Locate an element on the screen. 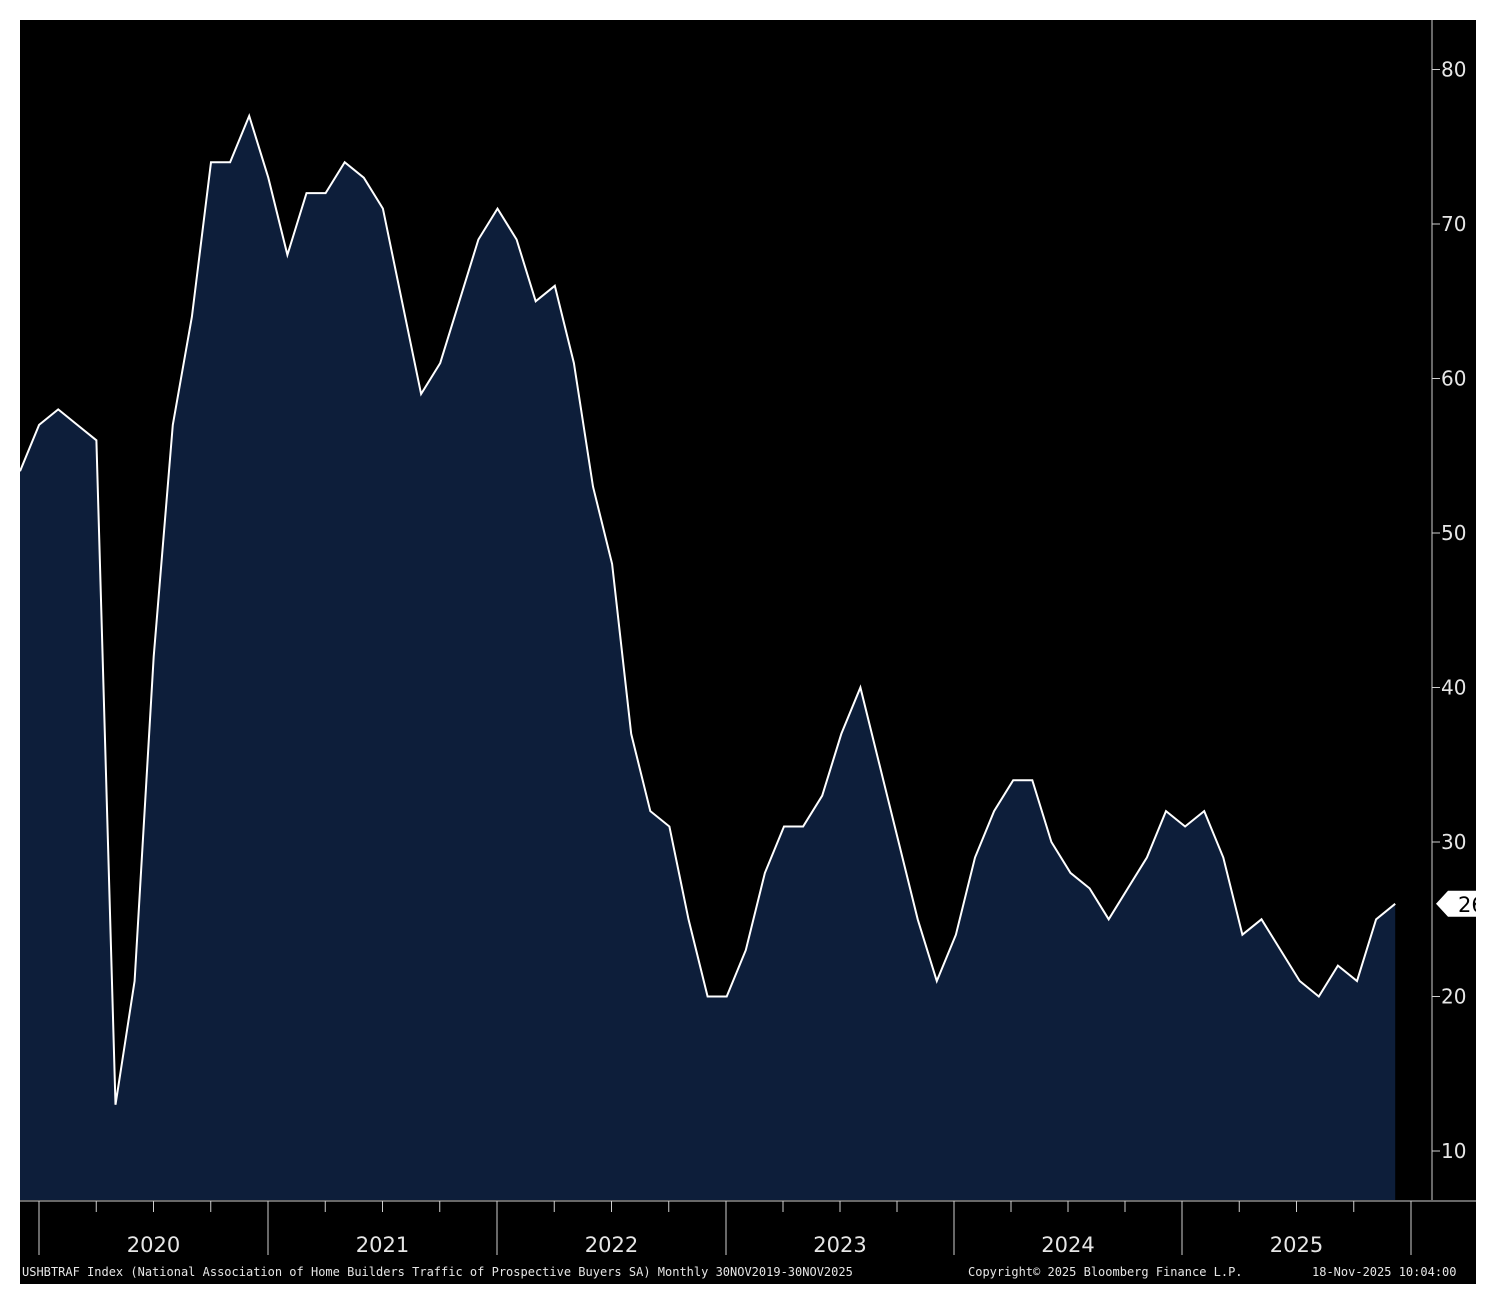  y-tick-label: 50 is located at coordinates (1453, 533).